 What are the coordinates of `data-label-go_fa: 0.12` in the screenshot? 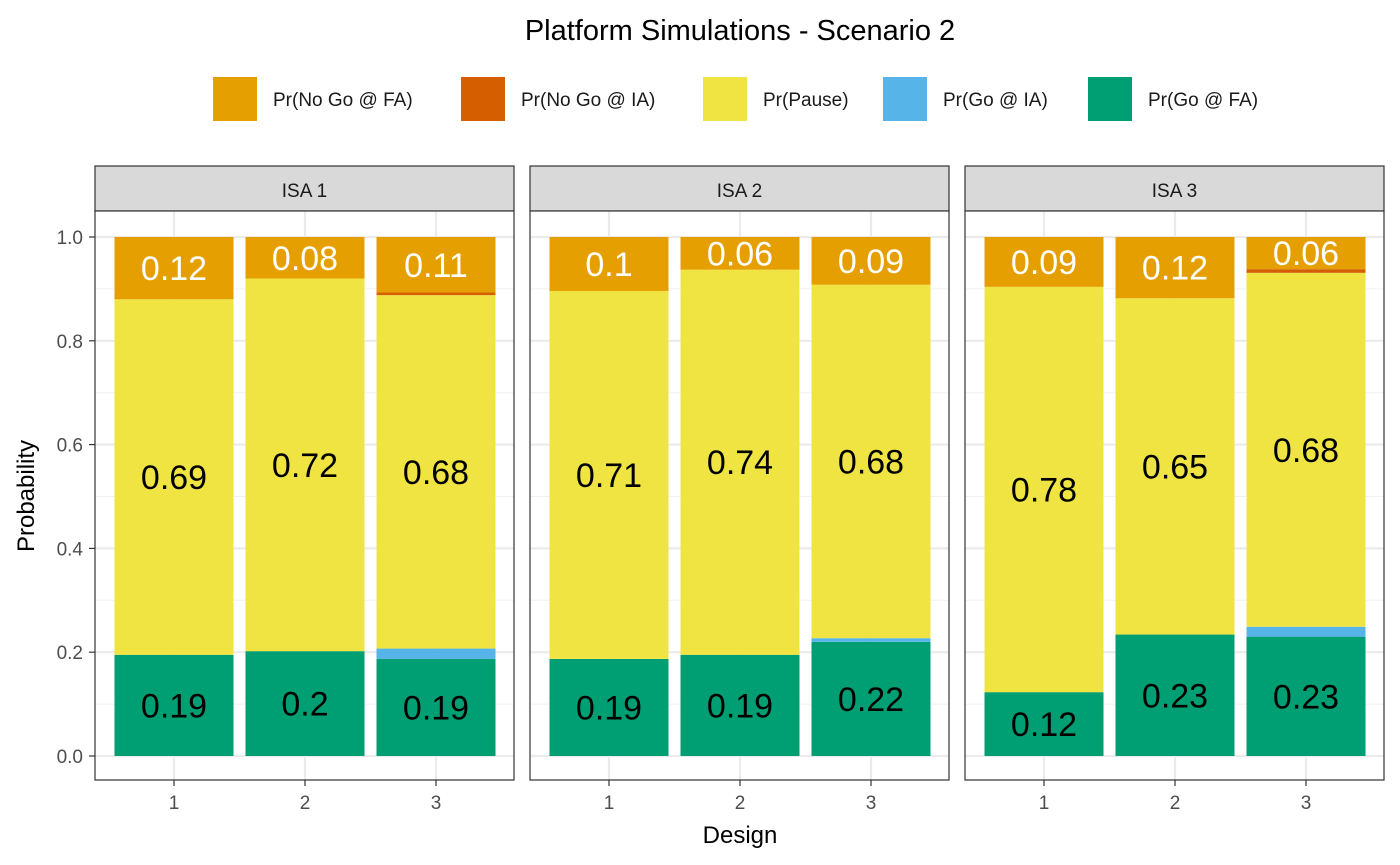 It's located at (1044, 725).